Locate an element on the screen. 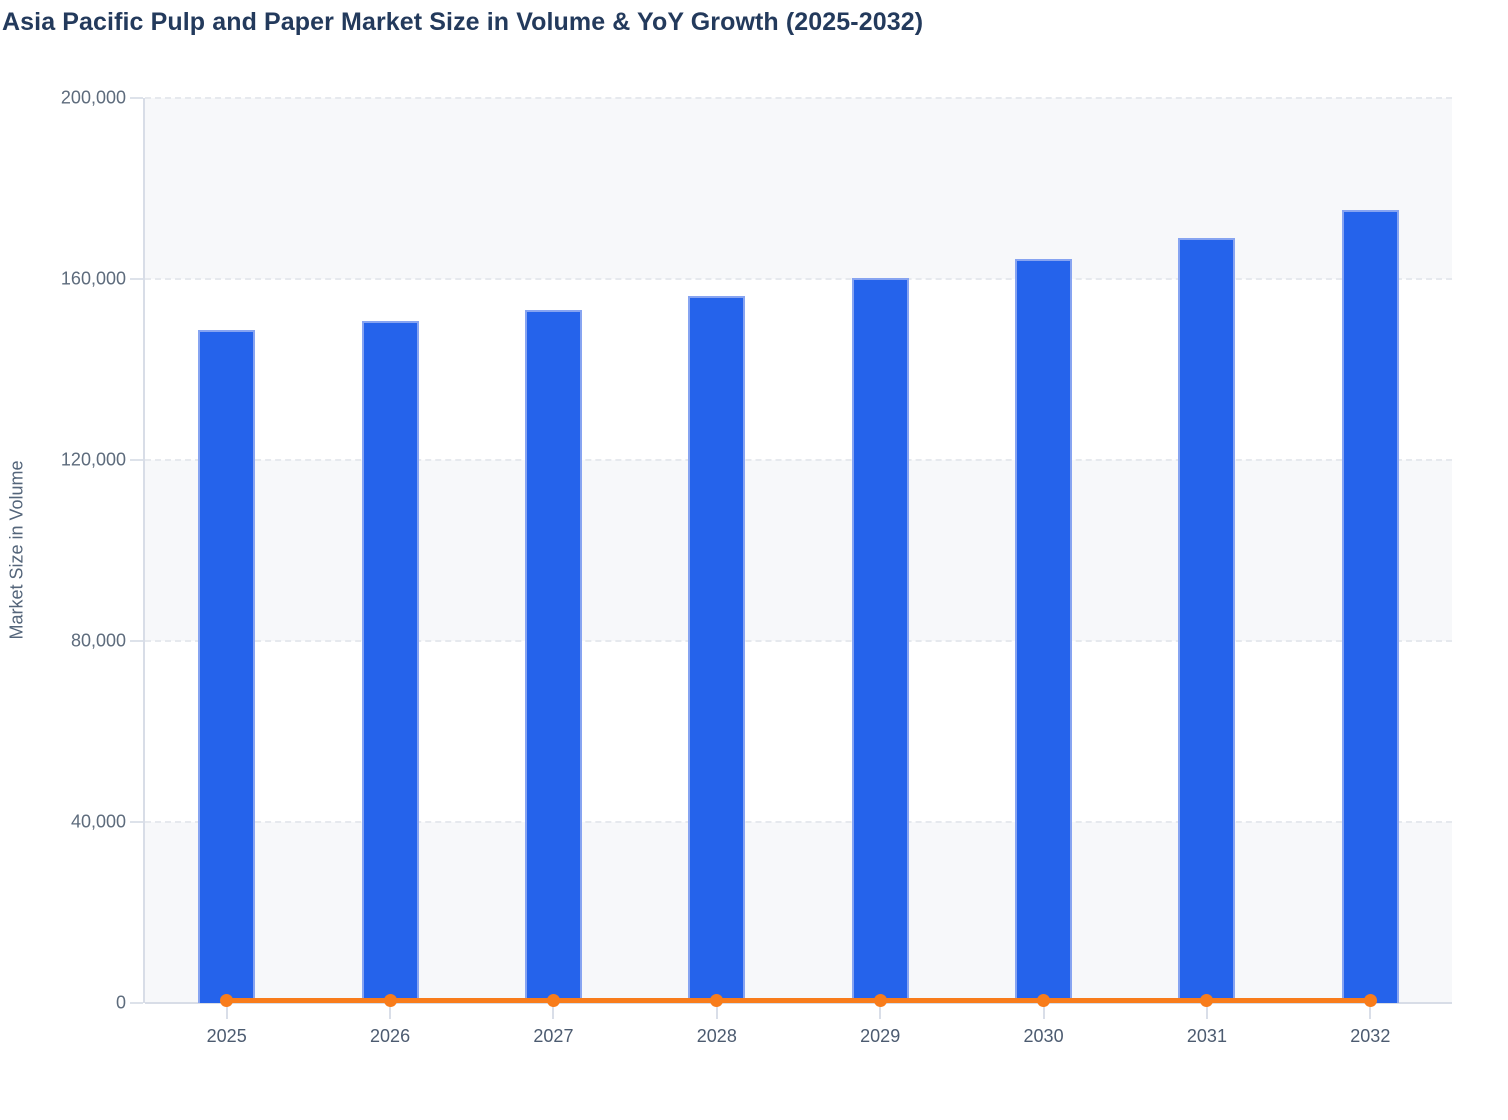  yoy-growth-point-2028 is located at coordinates (717, 1000).